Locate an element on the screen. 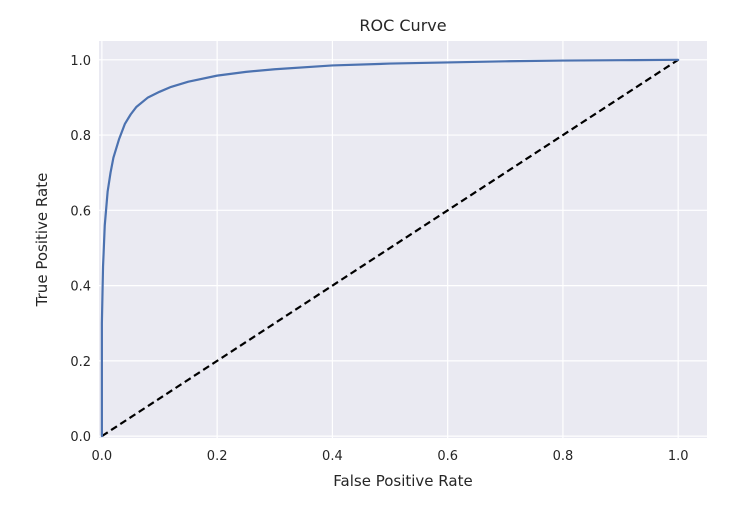  x-tick-label: 0.6 is located at coordinates (447, 456).